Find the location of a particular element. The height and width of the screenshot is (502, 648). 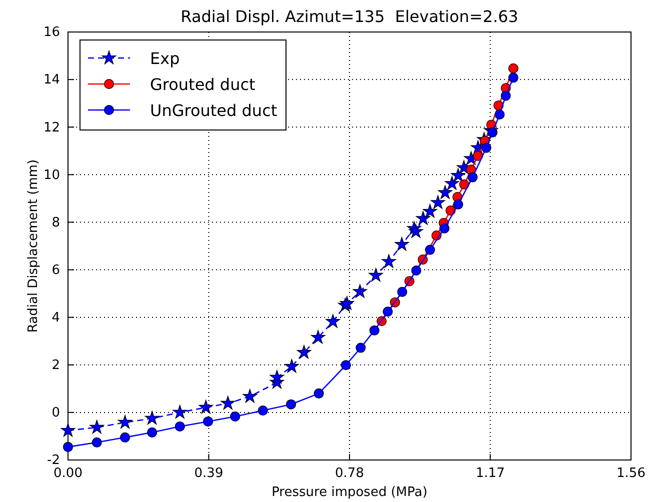

y-tick-label: 2 is located at coordinates (56, 366).